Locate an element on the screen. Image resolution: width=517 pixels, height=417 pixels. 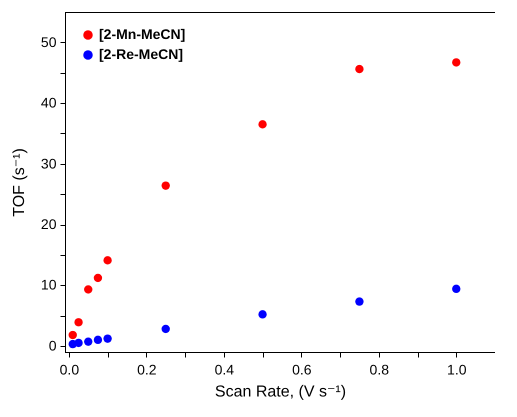
x-tick-label: 0.0 is located at coordinates (70, 370).